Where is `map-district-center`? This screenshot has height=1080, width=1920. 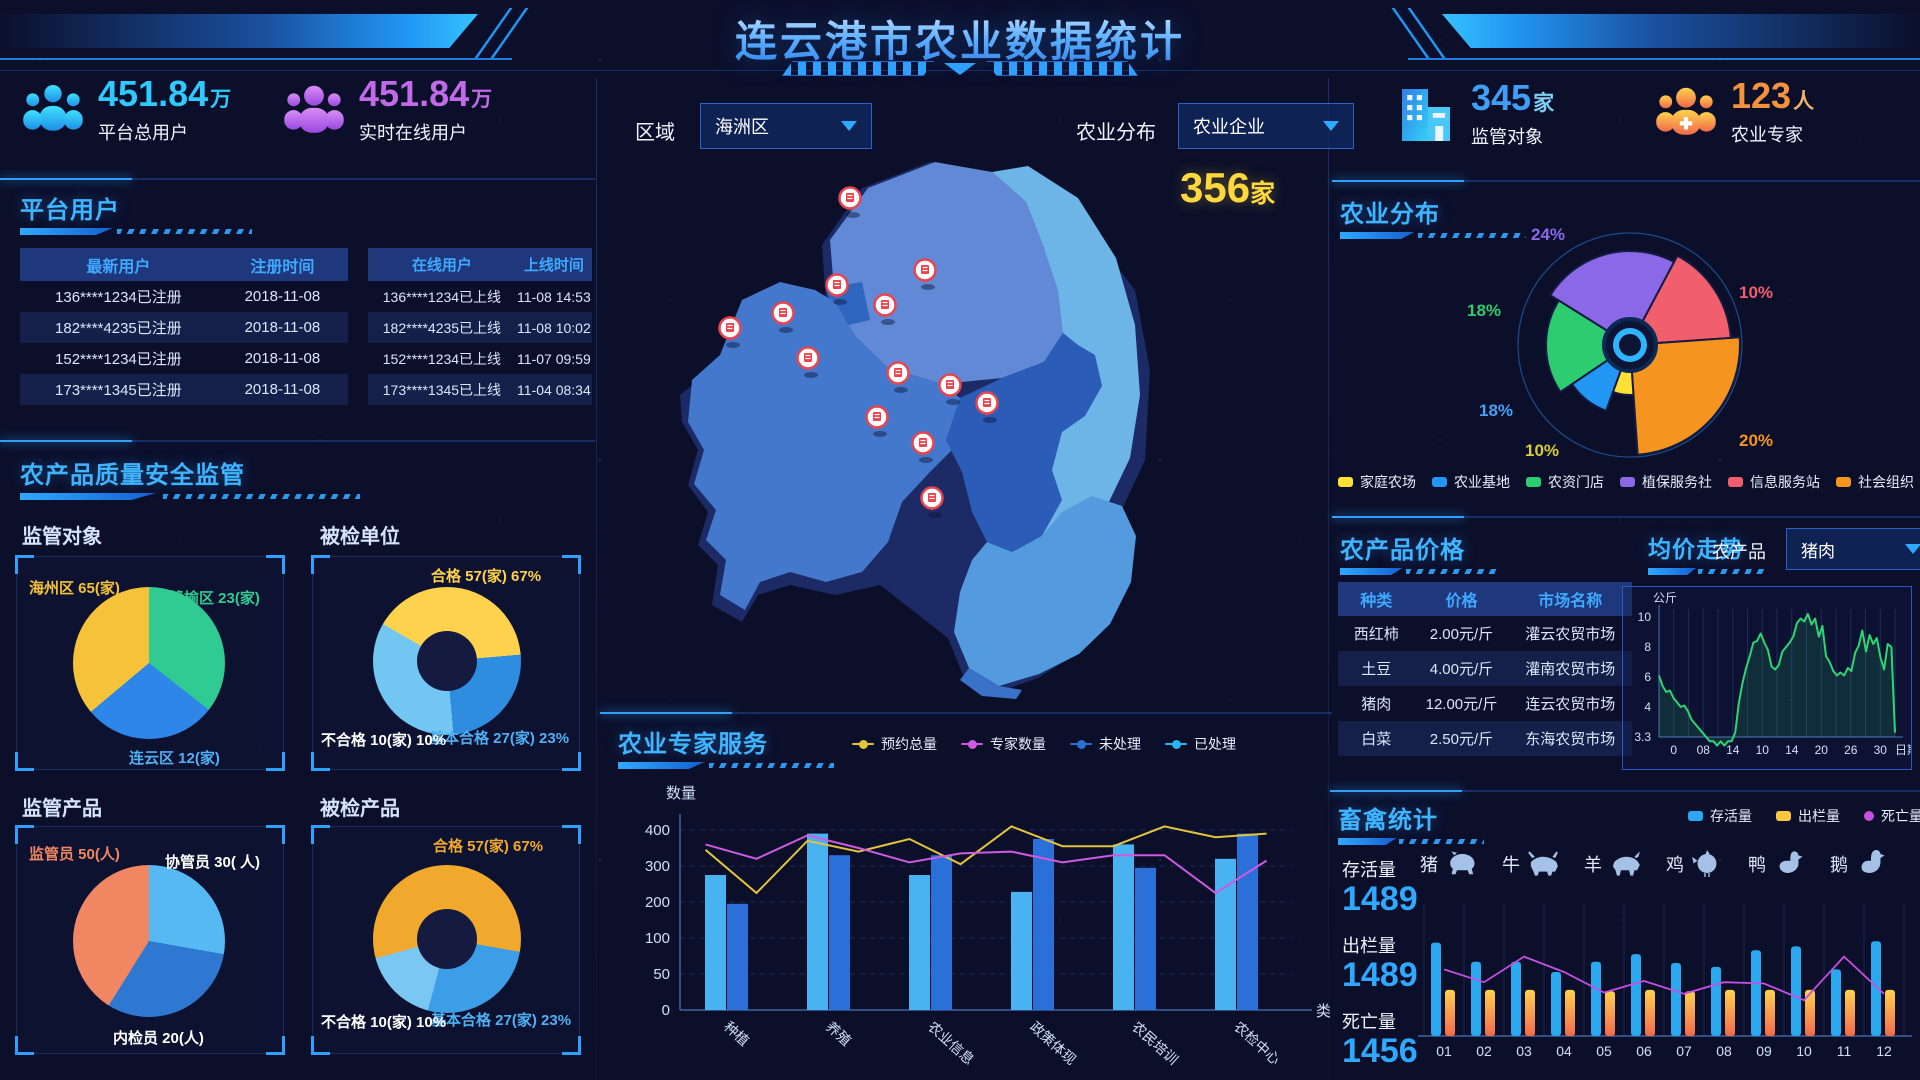 map-district-center is located at coordinates (1024, 442).